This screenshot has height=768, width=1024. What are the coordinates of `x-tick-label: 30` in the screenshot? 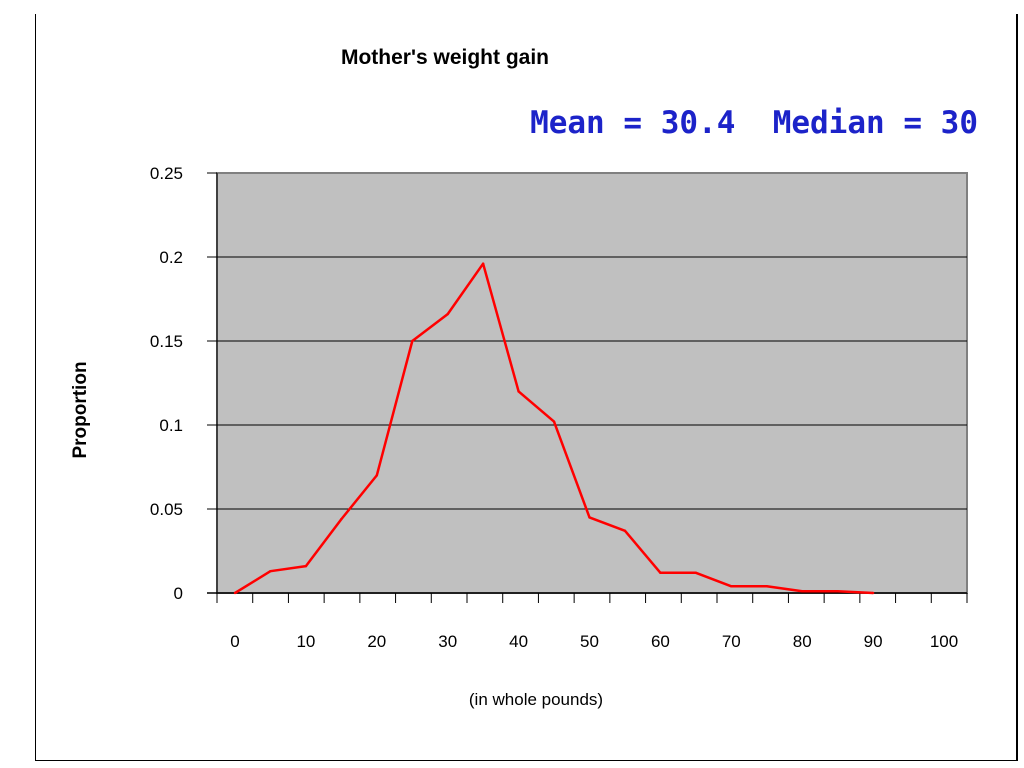 It's located at (447, 641).